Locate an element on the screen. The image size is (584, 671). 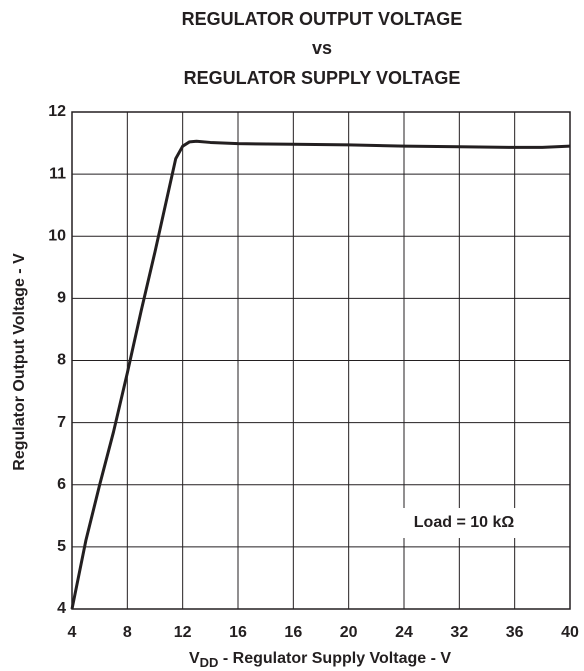
x-tick-label: 32 is located at coordinates (459, 632).